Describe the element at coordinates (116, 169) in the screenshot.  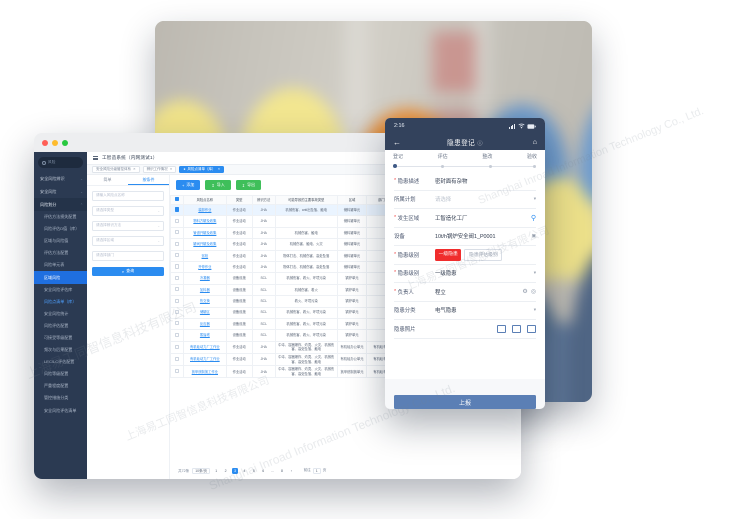
I see `breadcrumb-tab-0: 安全风险分级管控体系 ✕` at that location.